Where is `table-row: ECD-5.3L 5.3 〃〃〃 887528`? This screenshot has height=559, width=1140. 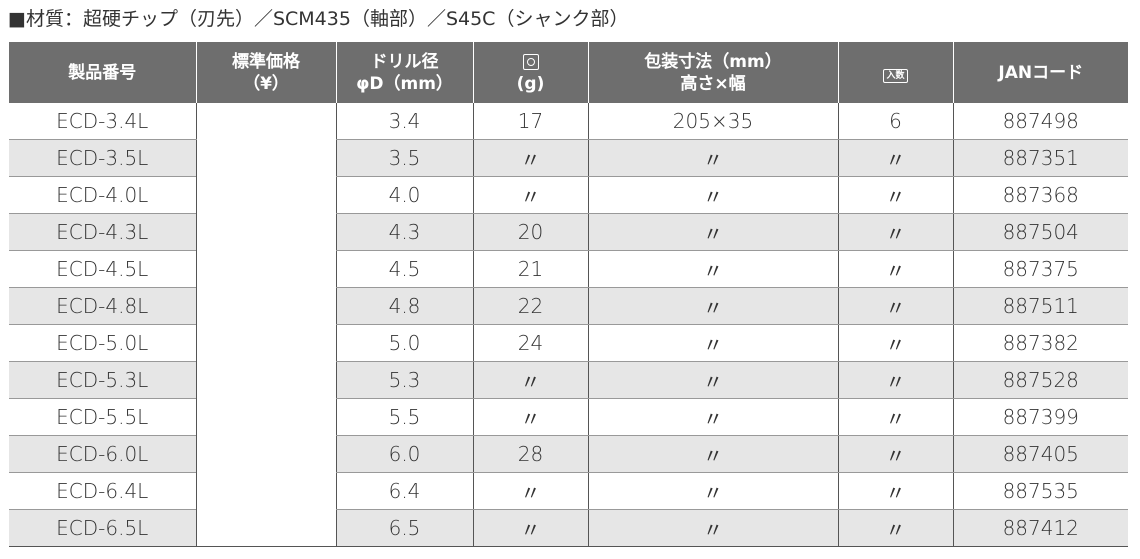 table-row: ECD-5.3L 5.3 〃〃〃 887528 is located at coordinates (568, 380).